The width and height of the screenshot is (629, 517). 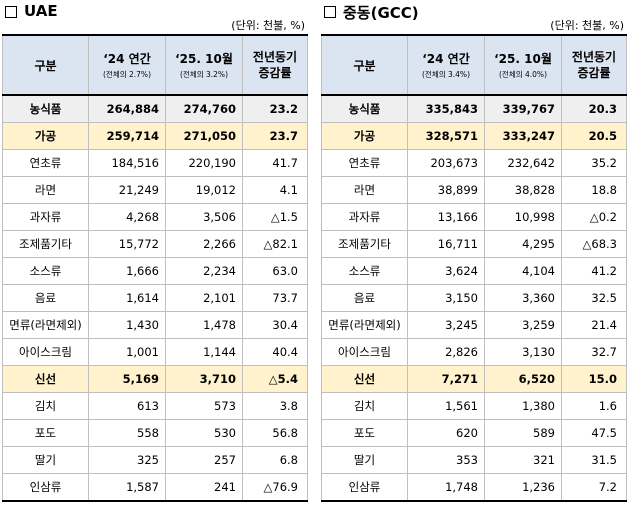 I want to click on header-2024-share: (전체의 2.7%), so click(x=127, y=74).